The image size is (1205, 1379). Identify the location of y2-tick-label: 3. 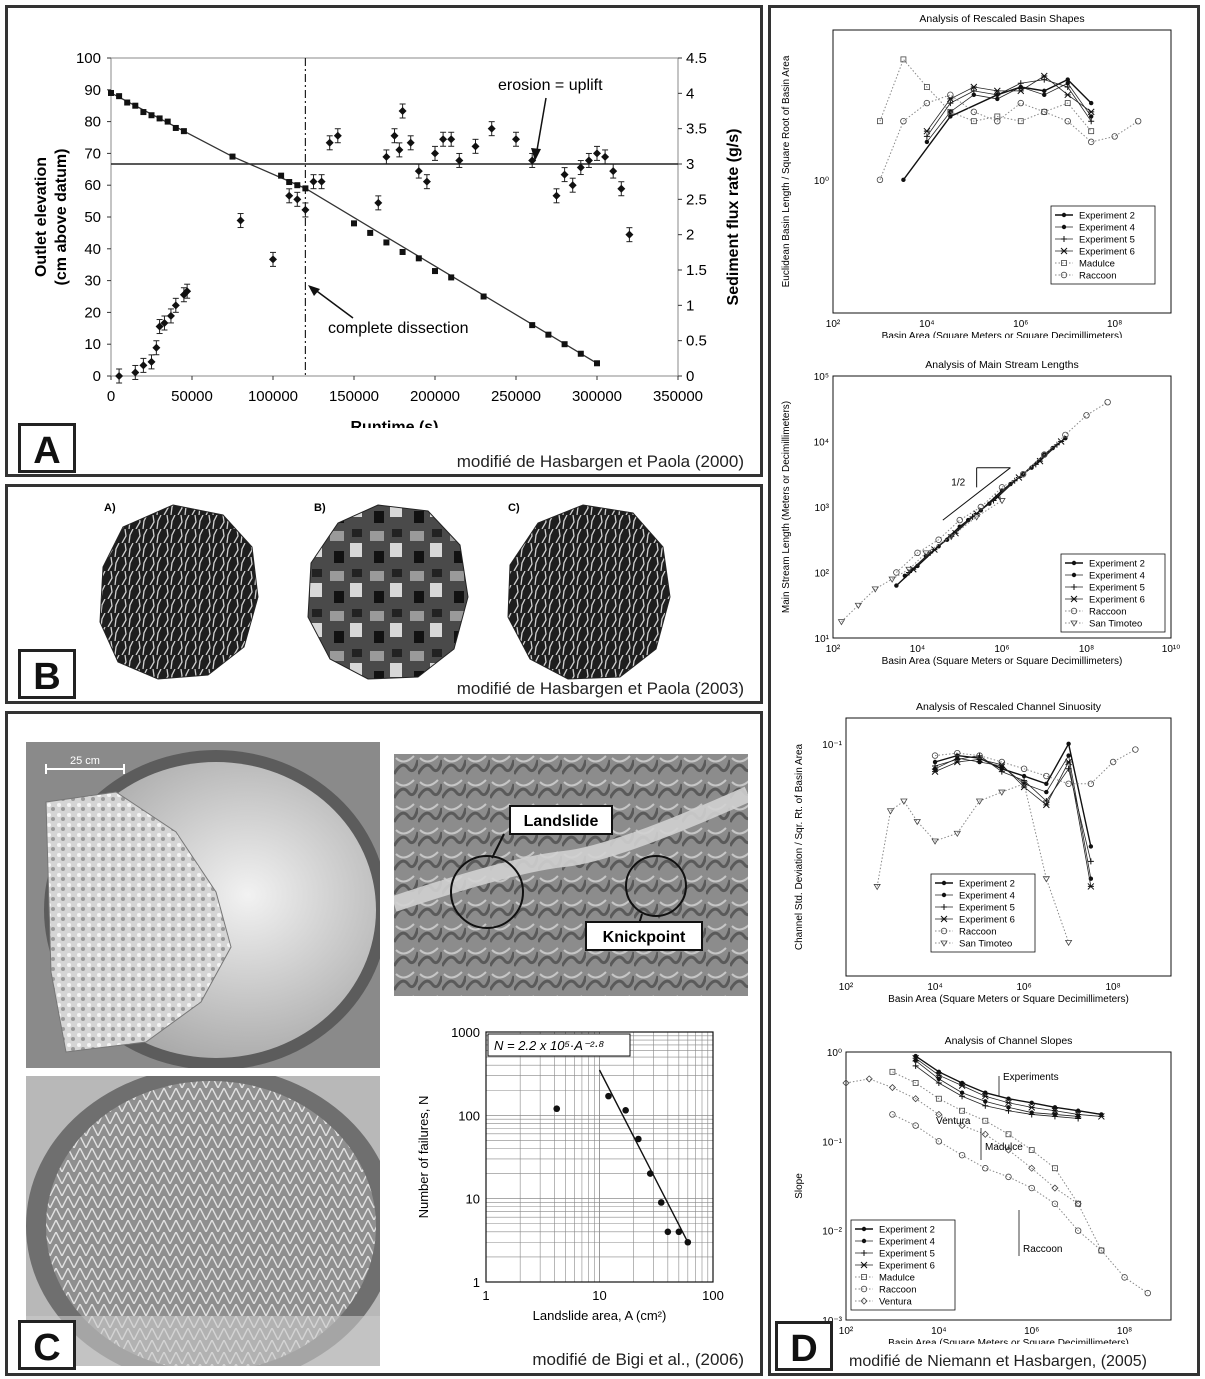
(690, 164).